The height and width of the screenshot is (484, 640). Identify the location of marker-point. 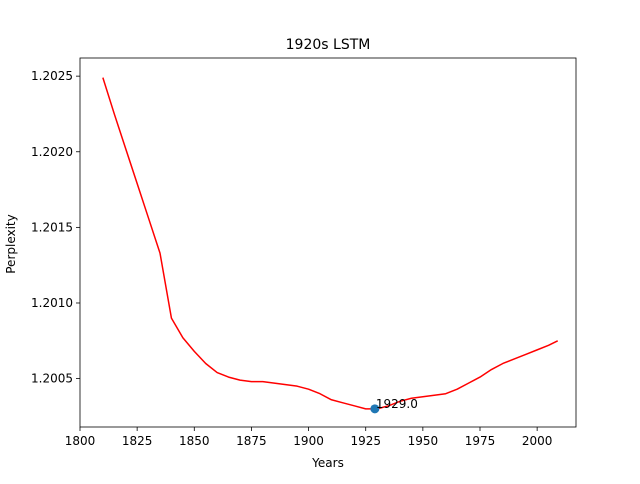
(375, 409).